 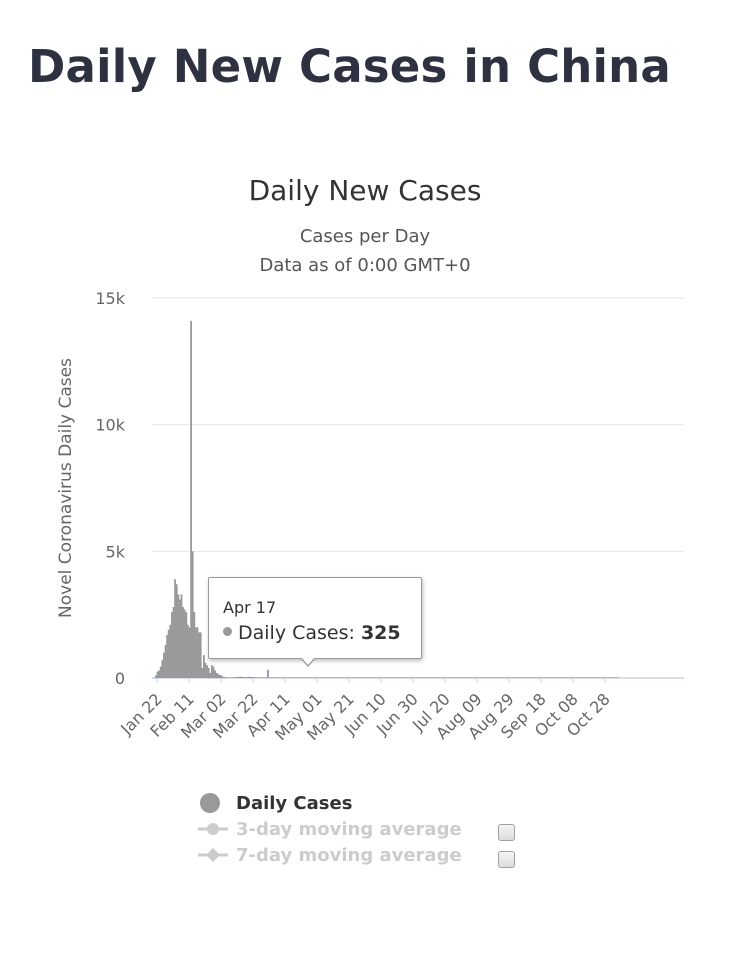 What do you see at coordinates (506, 832) in the screenshot?
I see `checkbox-3-day-average` at bounding box center [506, 832].